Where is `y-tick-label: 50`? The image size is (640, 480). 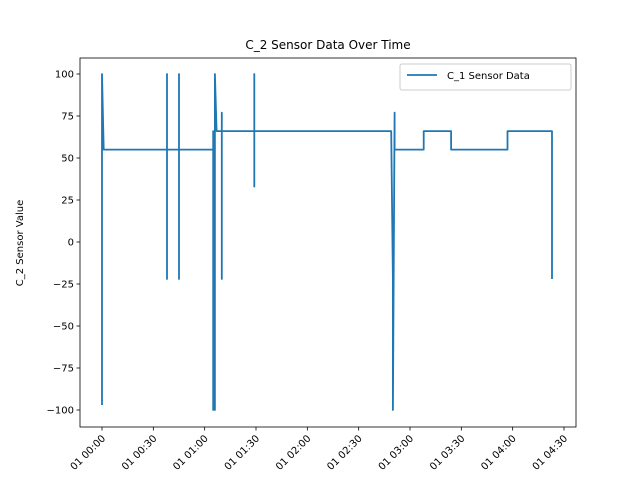
y-tick-label: 50 is located at coordinates (67, 159).